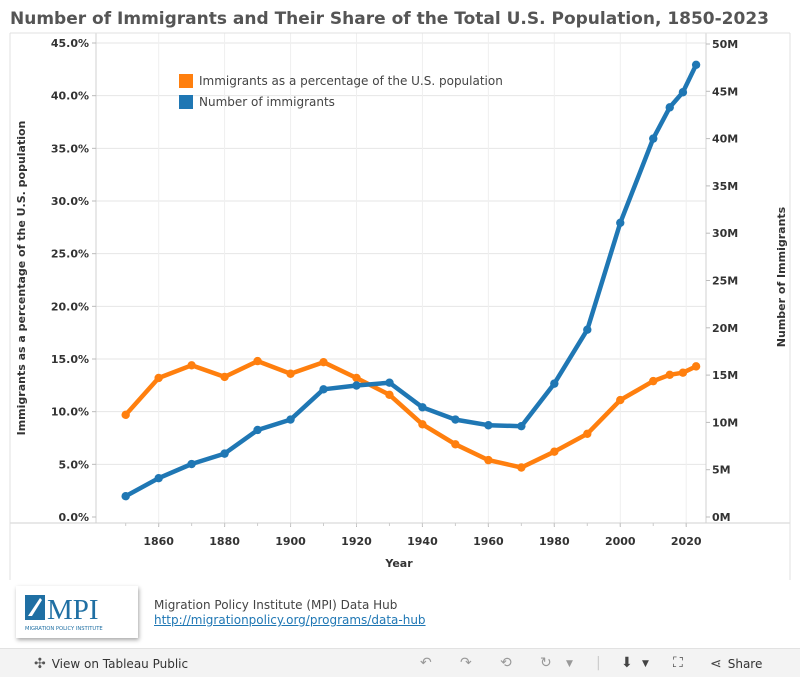  I want to click on x-axis-title: Year, so click(398, 563).